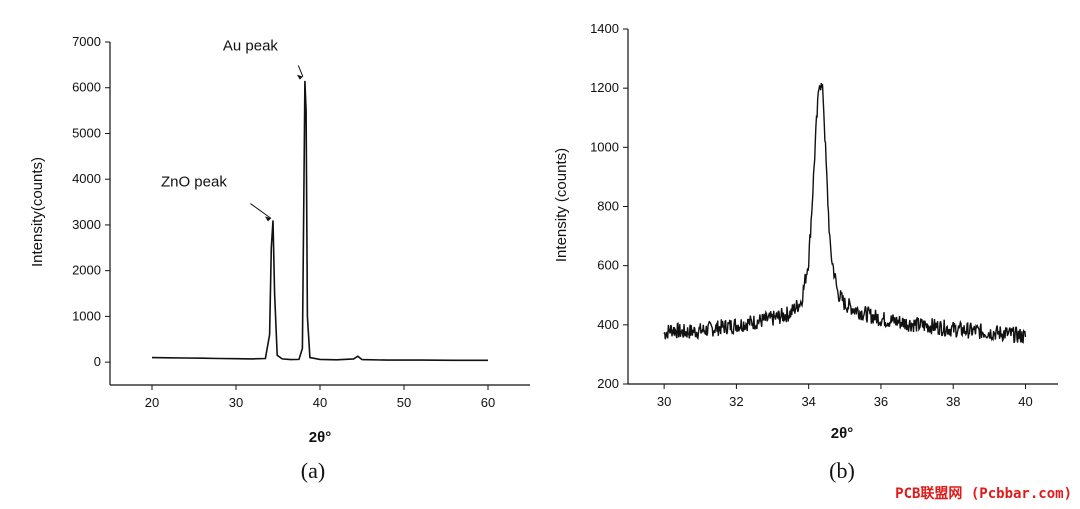 The image size is (1080, 509). Describe the element at coordinates (97, 361) in the screenshot. I see `y-tick-label: 0` at that location.